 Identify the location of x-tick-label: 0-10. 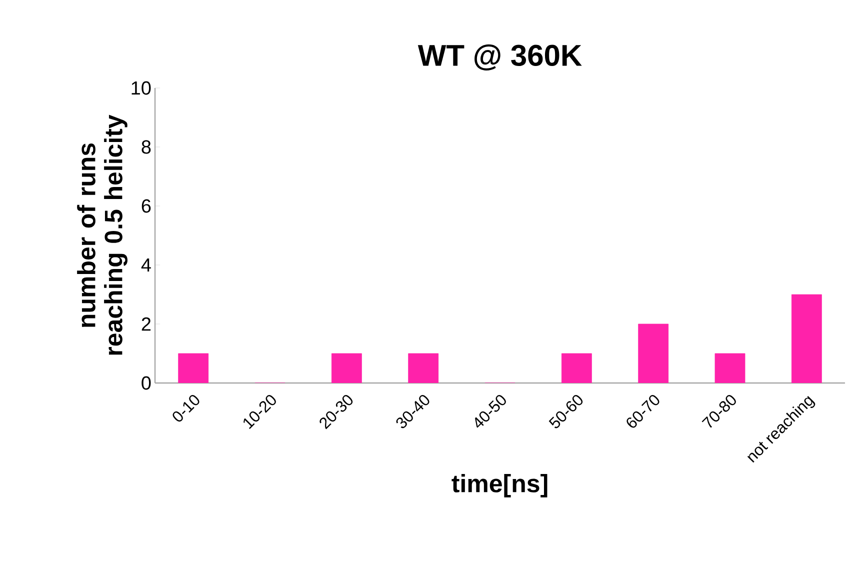
(186, 408).